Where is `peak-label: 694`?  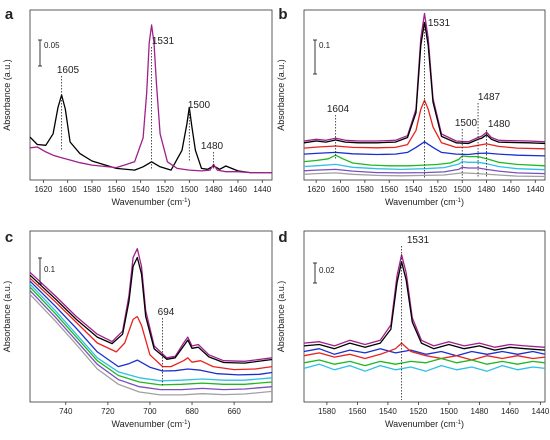
peak-label: 694 is located at coordinates (166, 312).